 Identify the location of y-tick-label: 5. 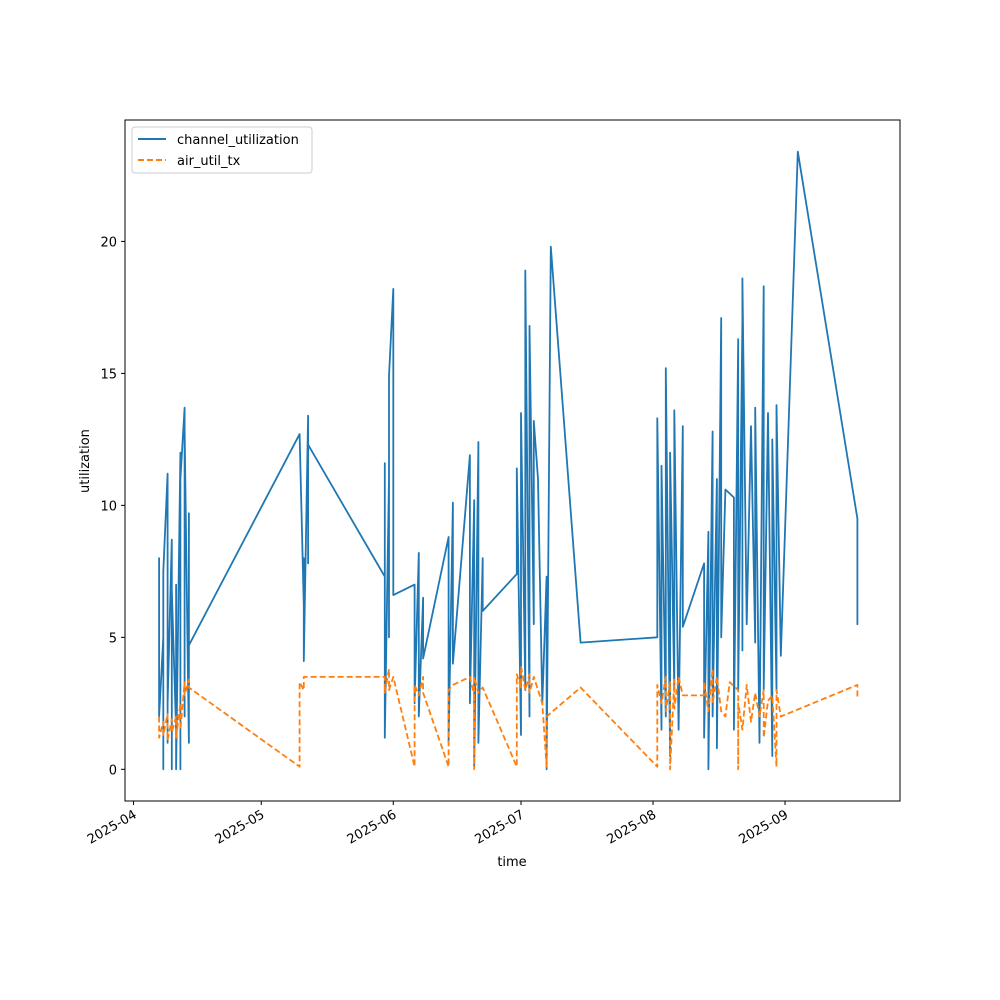
(113, 638).